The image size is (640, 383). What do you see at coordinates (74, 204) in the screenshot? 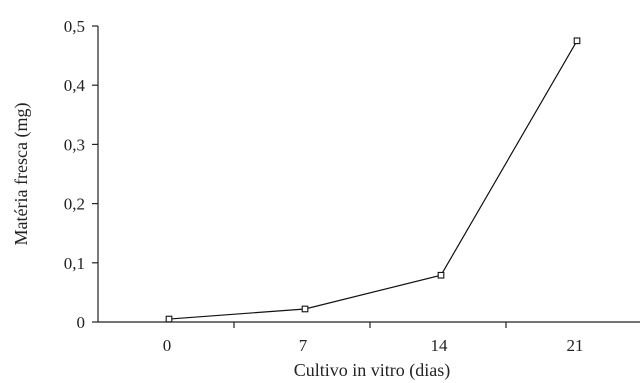
I see `y-tick-label: 0,2` at bounding box center [74, 204].